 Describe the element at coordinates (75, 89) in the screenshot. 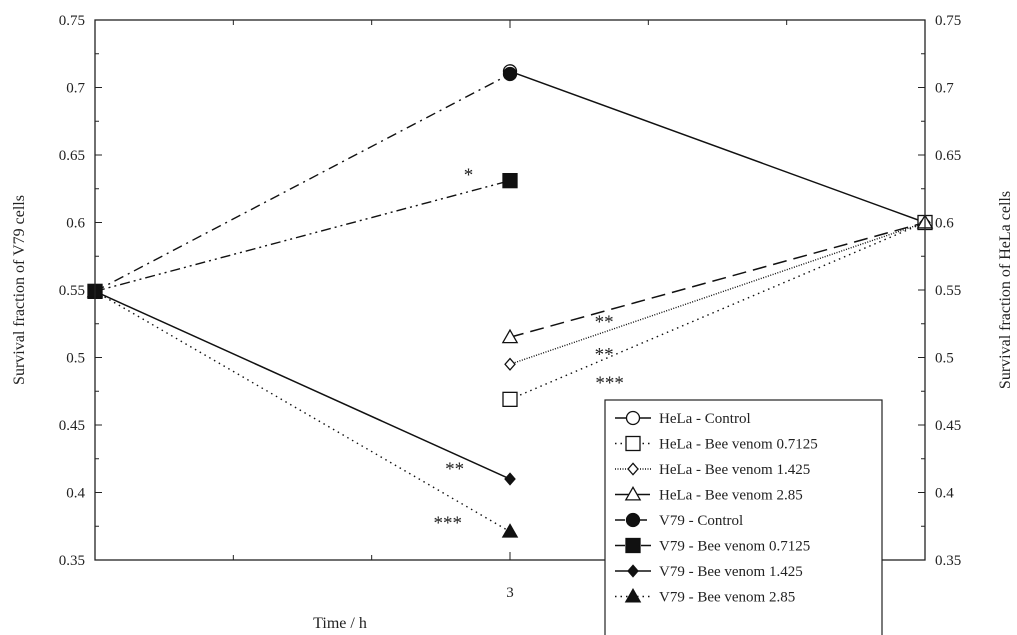

I see `y-tick-label-left: 0.7` at that location.